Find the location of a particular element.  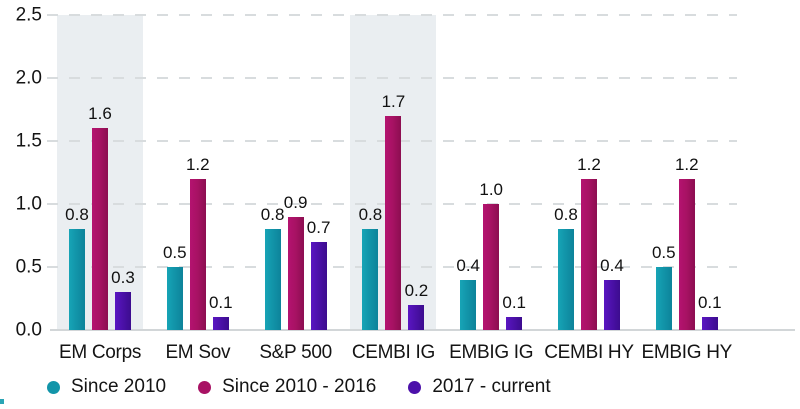

y-axis-tick-label: 1.5 is located at coordinates (28, 141).